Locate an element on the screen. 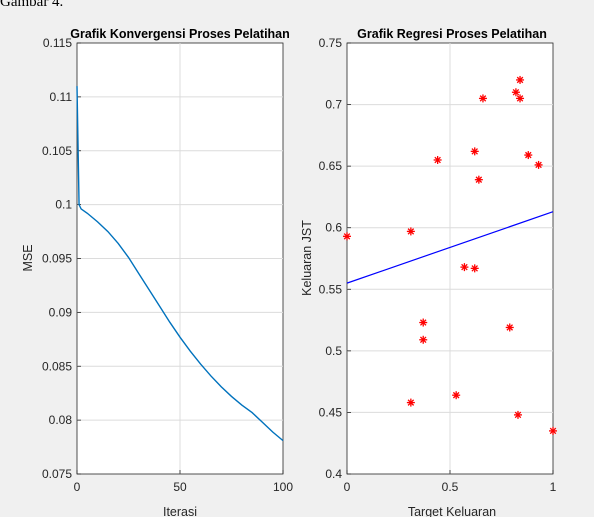 The width and height of the screenshot is (594, 517). convergence-ytick-label: 0.08 is located at coordinates (61, 420).